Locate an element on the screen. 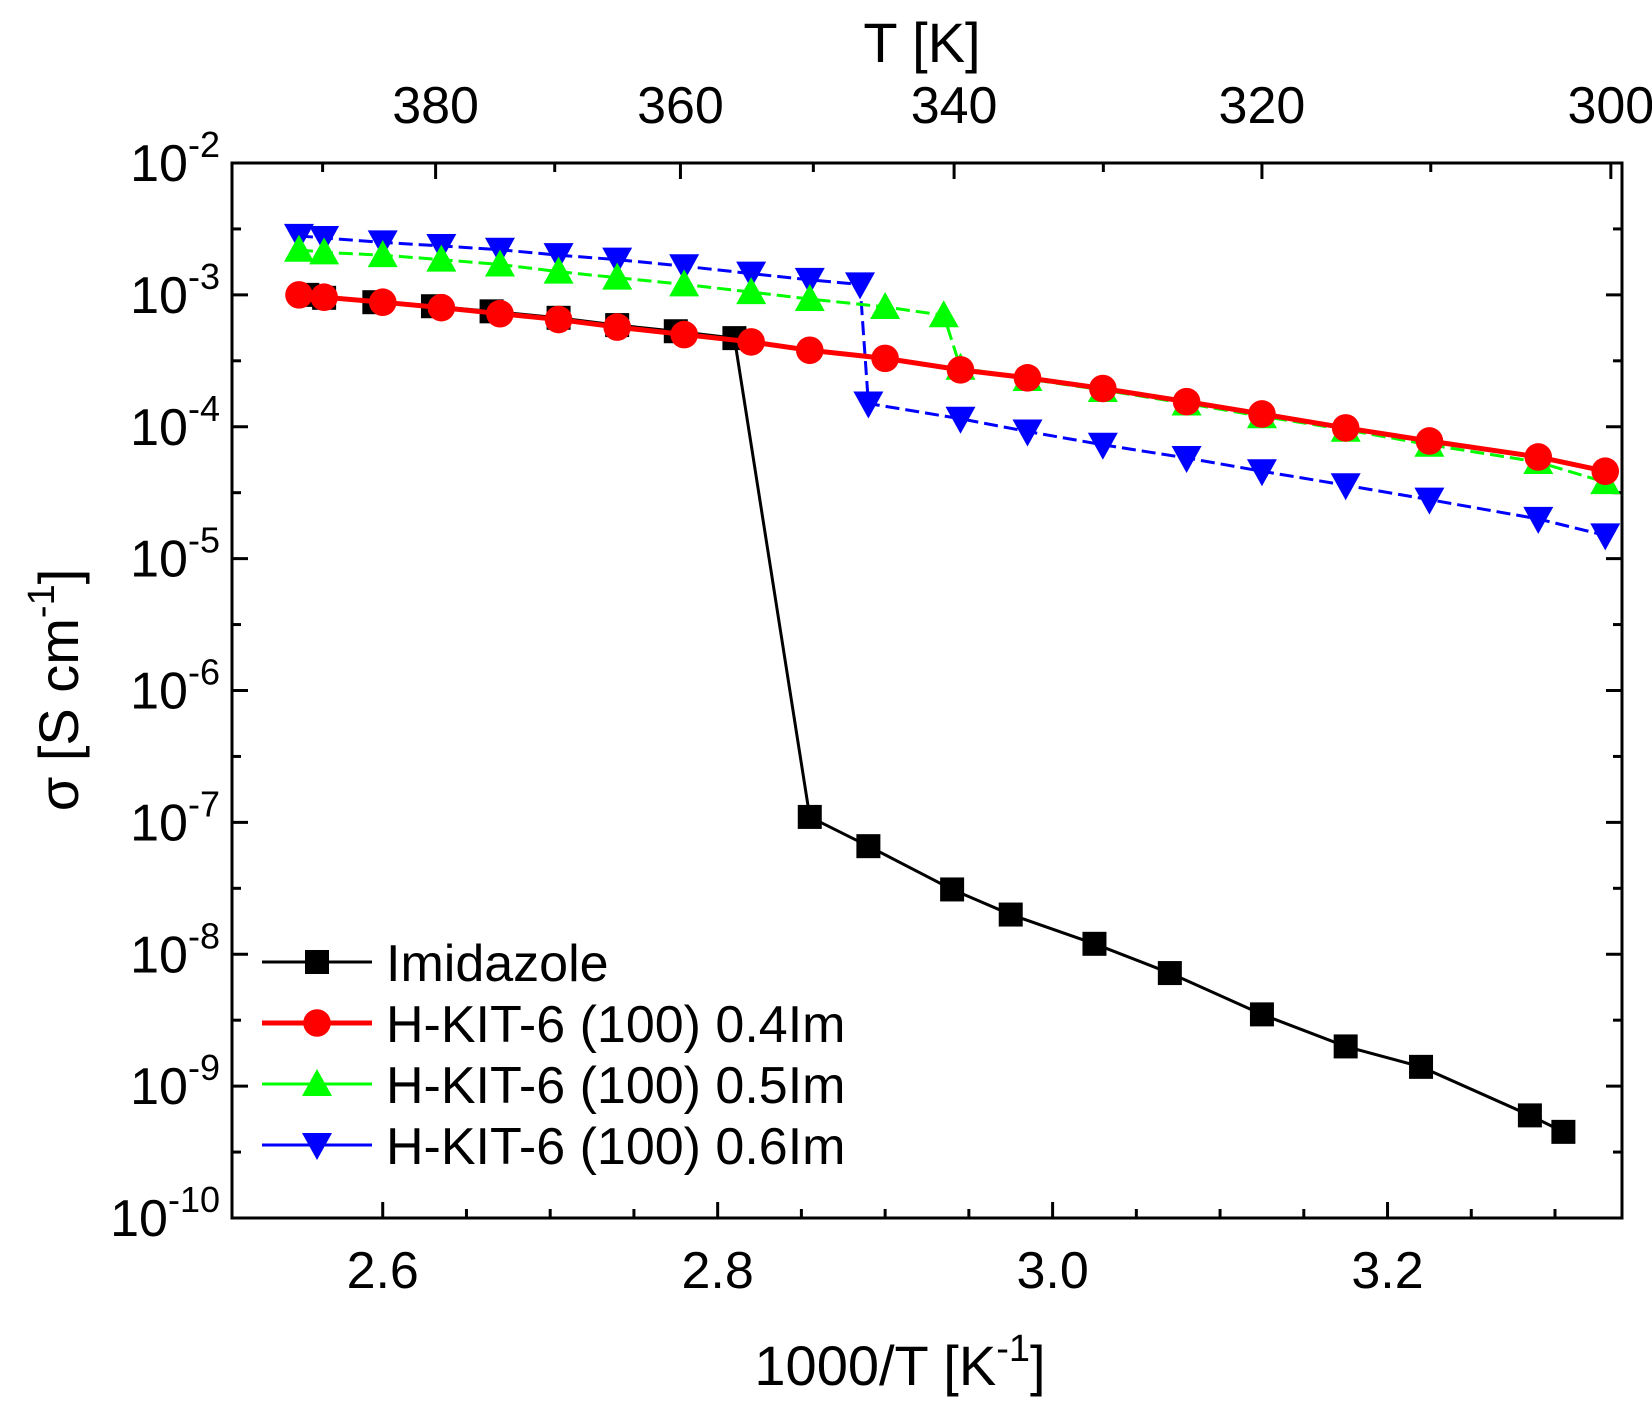 This screenshot has height=1402, width=1652. y-tick-label: 10⁻⁷ is located at coordinates (175, 817).